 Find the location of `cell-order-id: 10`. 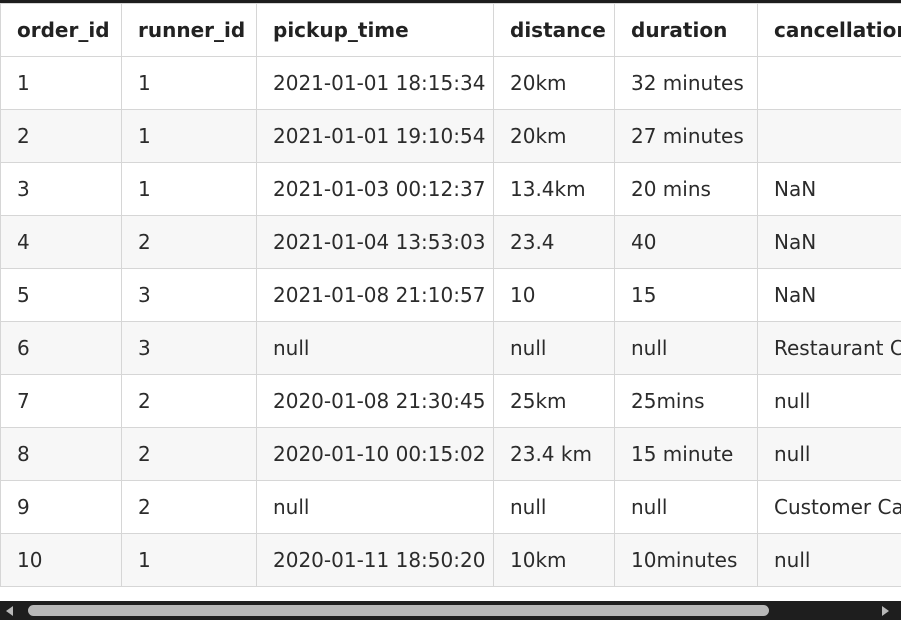

cell-order-id: 10 is located at coordinates (61, 560).